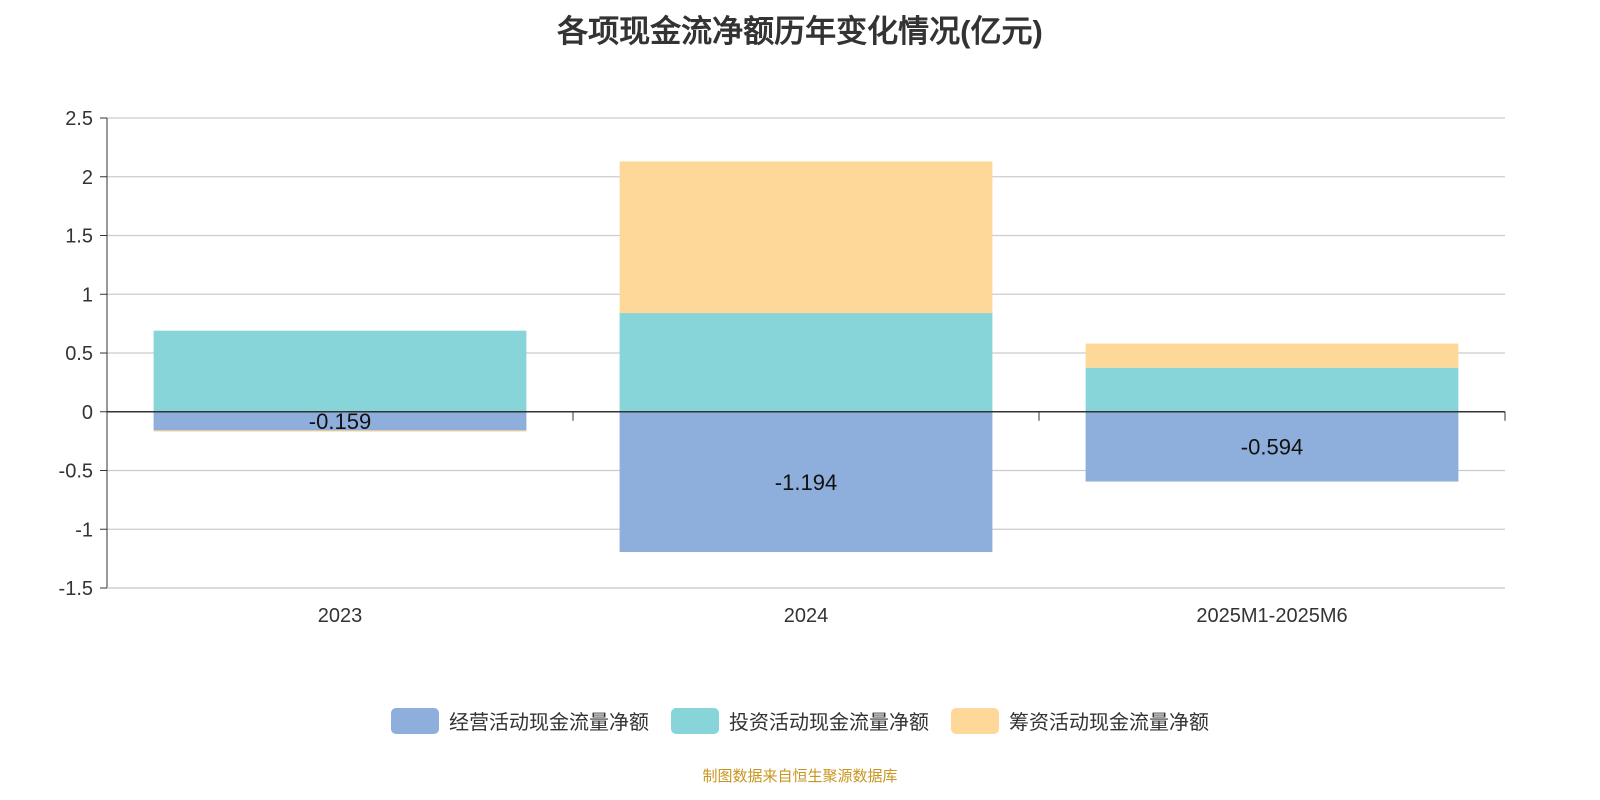  I want to click on legend: 经营活动现金流量净额 投资活动现金流量净额 筹资活动现金流量净额, so click(800, 720).